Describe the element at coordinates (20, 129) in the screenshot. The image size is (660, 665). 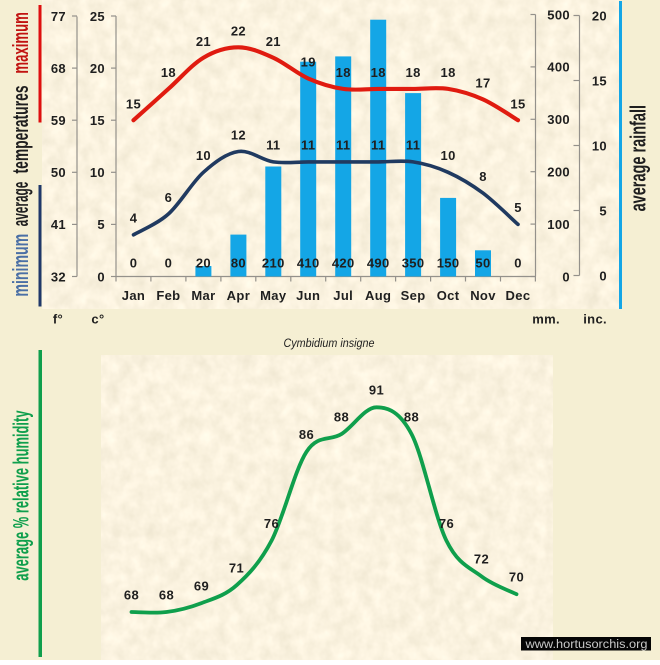
I see `svg-text: temperatures` at that location.